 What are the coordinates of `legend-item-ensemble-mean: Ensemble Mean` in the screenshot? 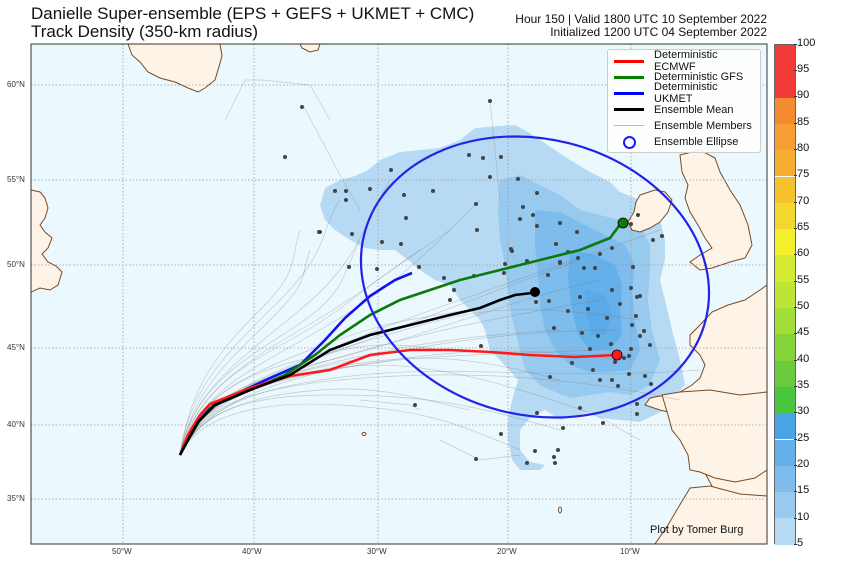 It's located at (684, 110).